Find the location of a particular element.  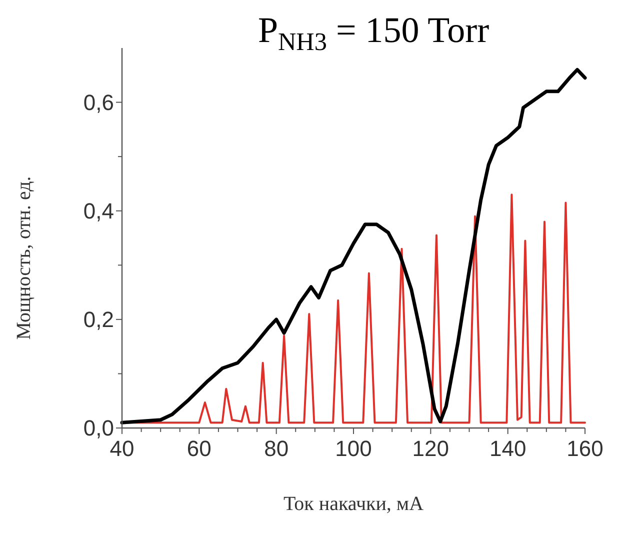

y-axis-title: Мощность, отн. ед. is located at coordinates (24, 258).